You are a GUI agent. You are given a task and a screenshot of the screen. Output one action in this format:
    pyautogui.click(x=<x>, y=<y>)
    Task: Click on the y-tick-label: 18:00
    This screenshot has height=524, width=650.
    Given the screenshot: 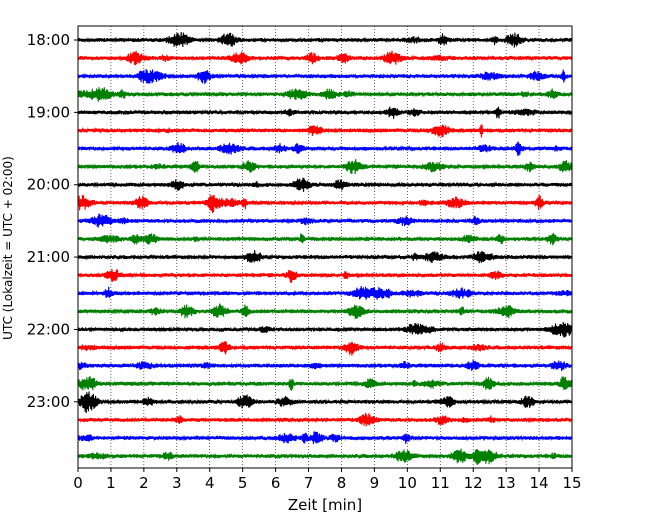 What is the action you would take?
    pyautogui.click(x=48, y=40)
    